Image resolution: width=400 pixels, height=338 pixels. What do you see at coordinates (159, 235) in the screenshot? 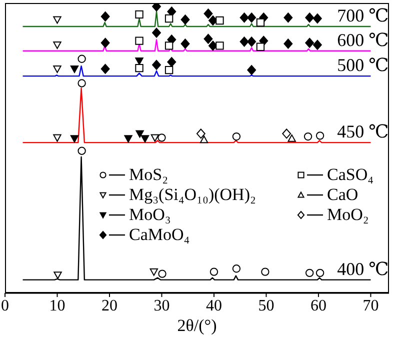
I see `legend-label: CaMoO₄` at bounding box center [159, 235].